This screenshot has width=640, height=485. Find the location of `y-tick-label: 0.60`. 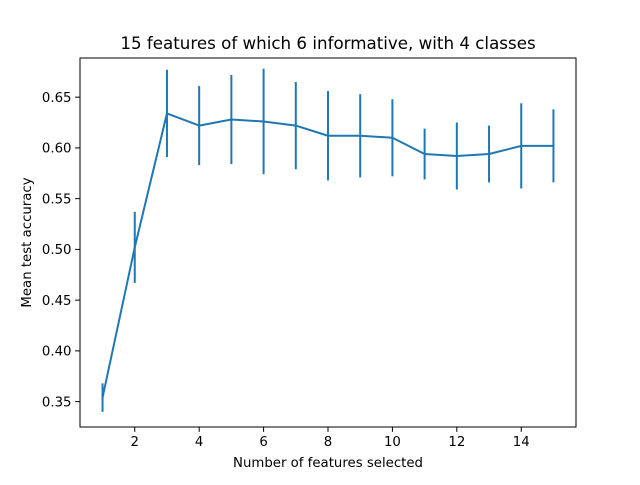

y-tick-label: 0.60 is located at coordinates (57, 149).